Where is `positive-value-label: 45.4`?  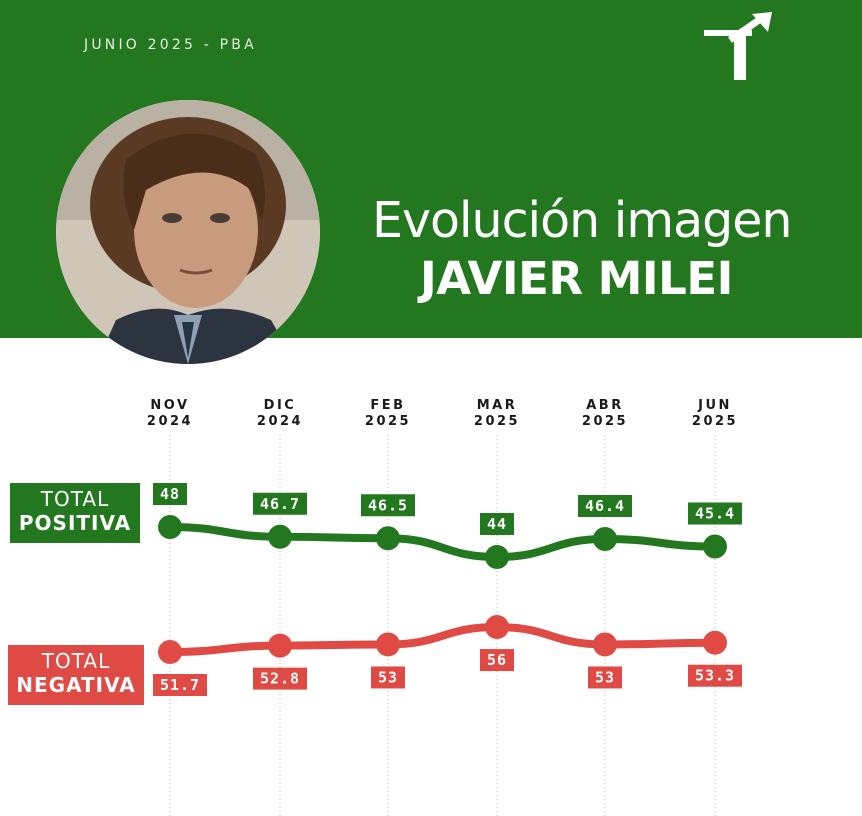 positive-value-label: 45.4 is located at coordinates (715, 514).